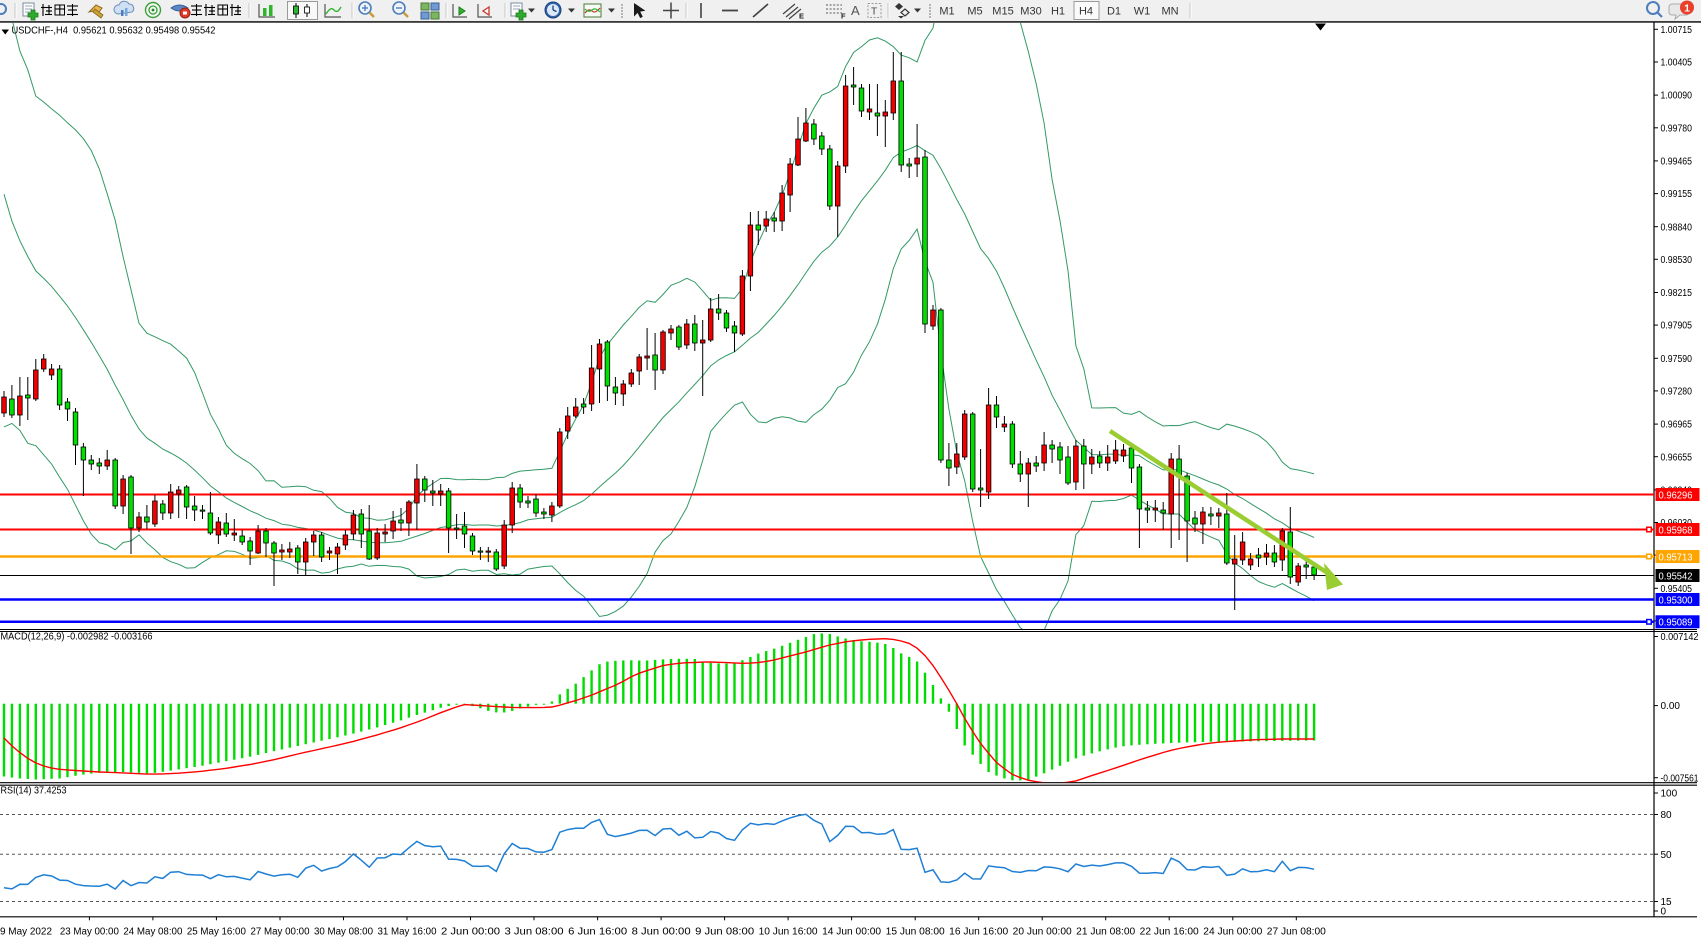  What do you see at coordinates (851, 932) in the screenshot?
I see `svg-text: 14 Jun 00:00` at bounding box center [851, 932].